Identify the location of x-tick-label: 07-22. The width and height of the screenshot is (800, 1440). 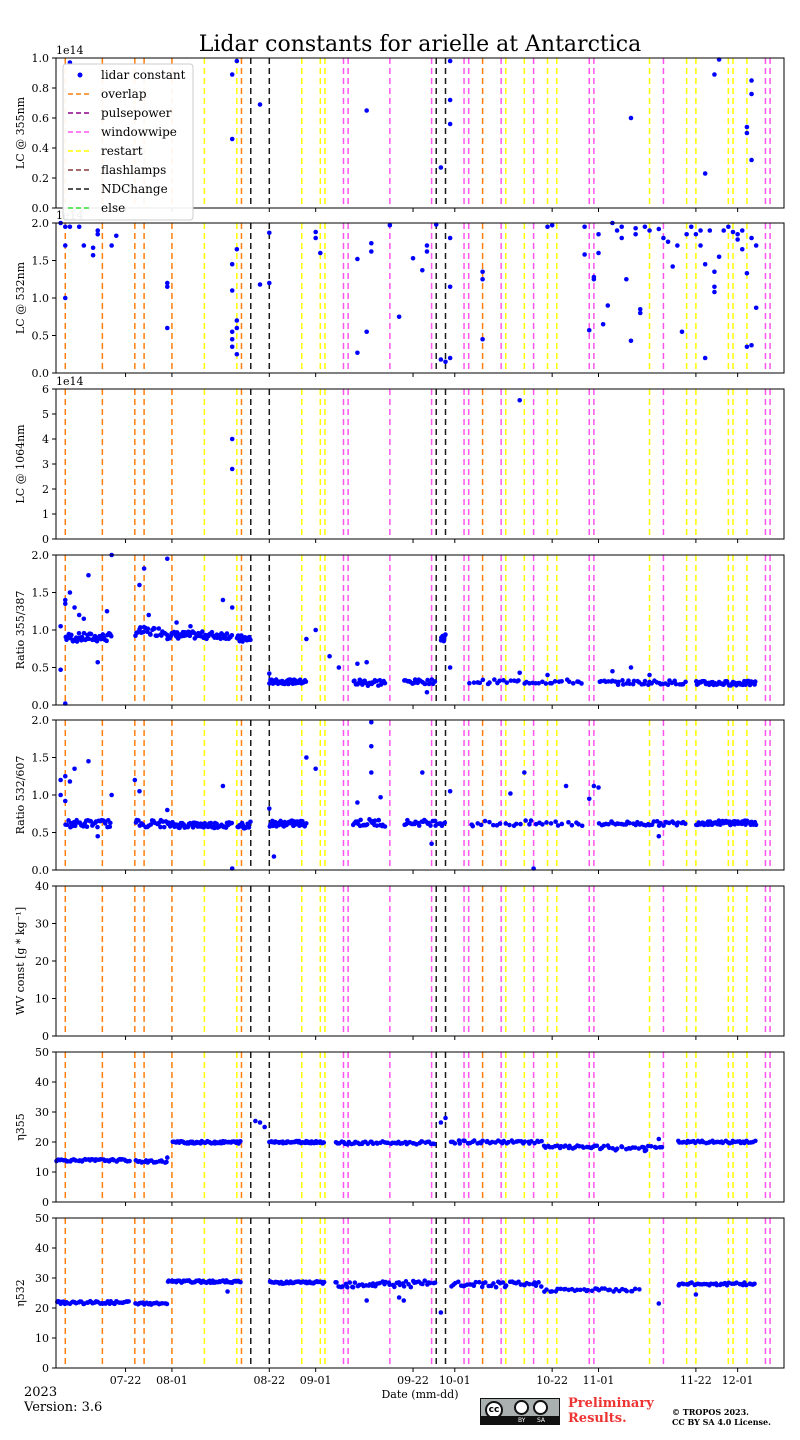
(126, 1380).